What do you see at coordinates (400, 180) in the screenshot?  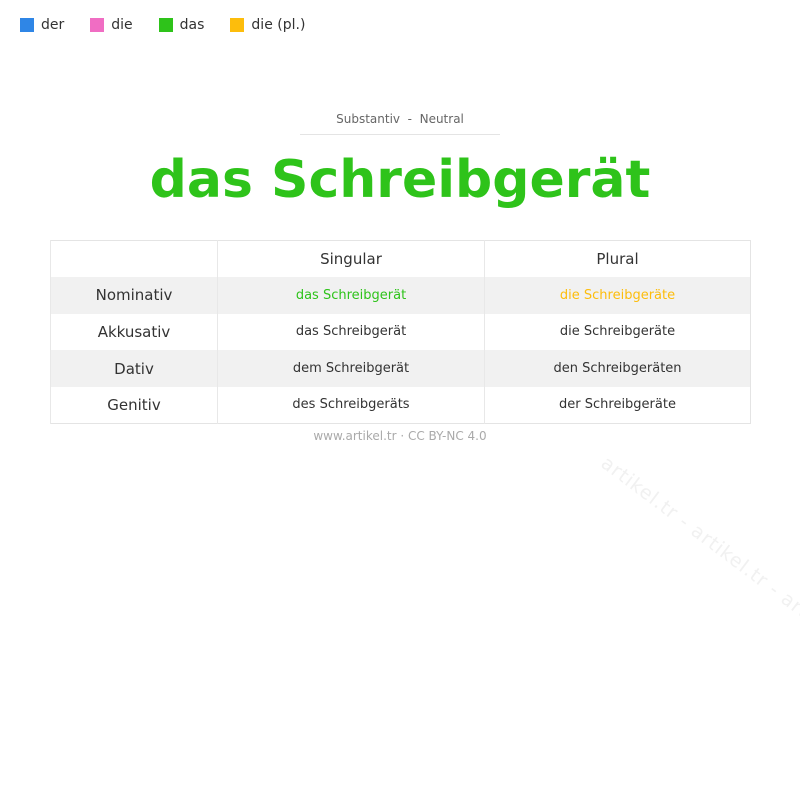 I see `page-title: das Schreibgerät` at bounding box center [400, 180].